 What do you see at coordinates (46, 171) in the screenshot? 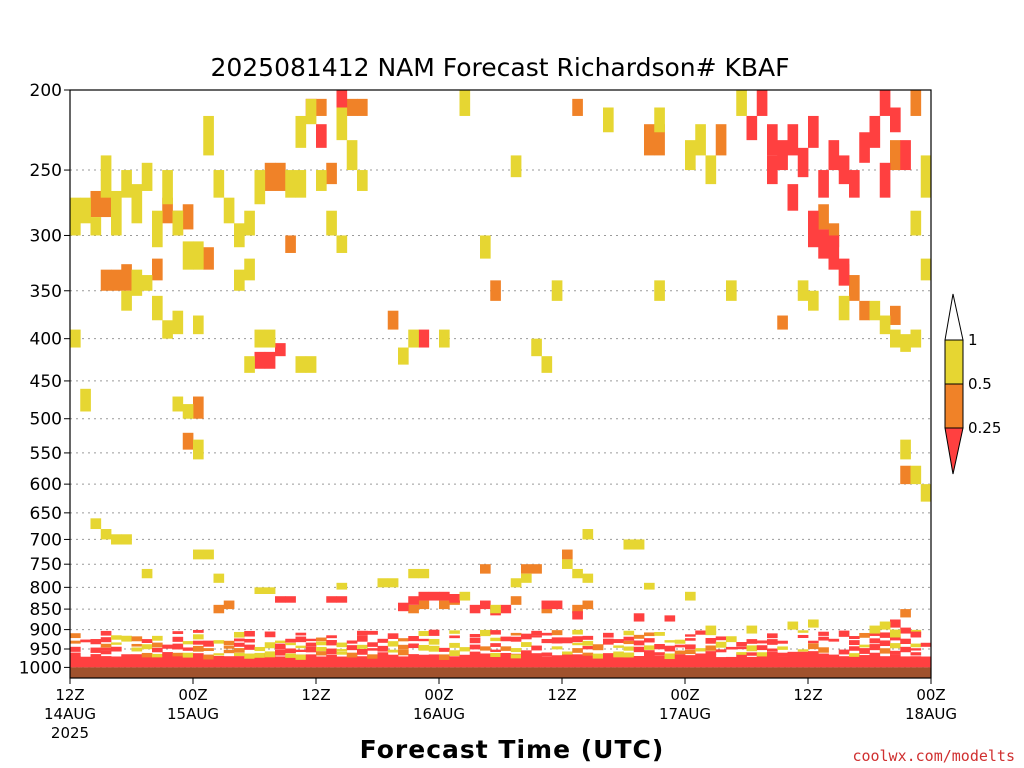
I see `y-tick-label: 250` at bounding box center [46, 171].